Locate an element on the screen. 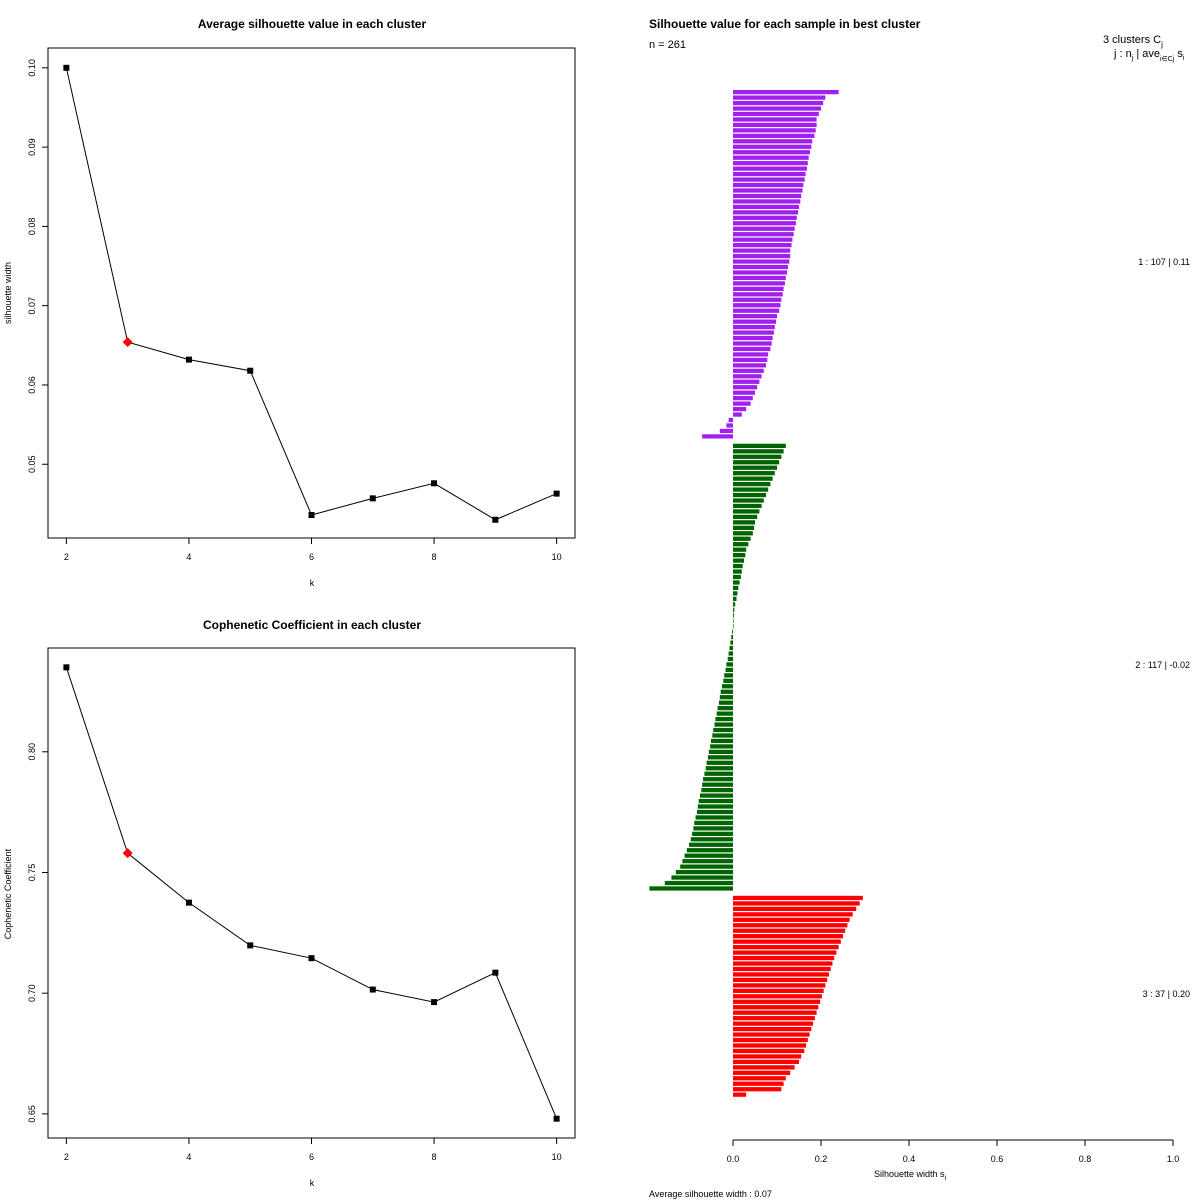 The width and height of the screenshot is (1200, 1200). clusters-header2-sub: j is located at coordinates (1132, 58).